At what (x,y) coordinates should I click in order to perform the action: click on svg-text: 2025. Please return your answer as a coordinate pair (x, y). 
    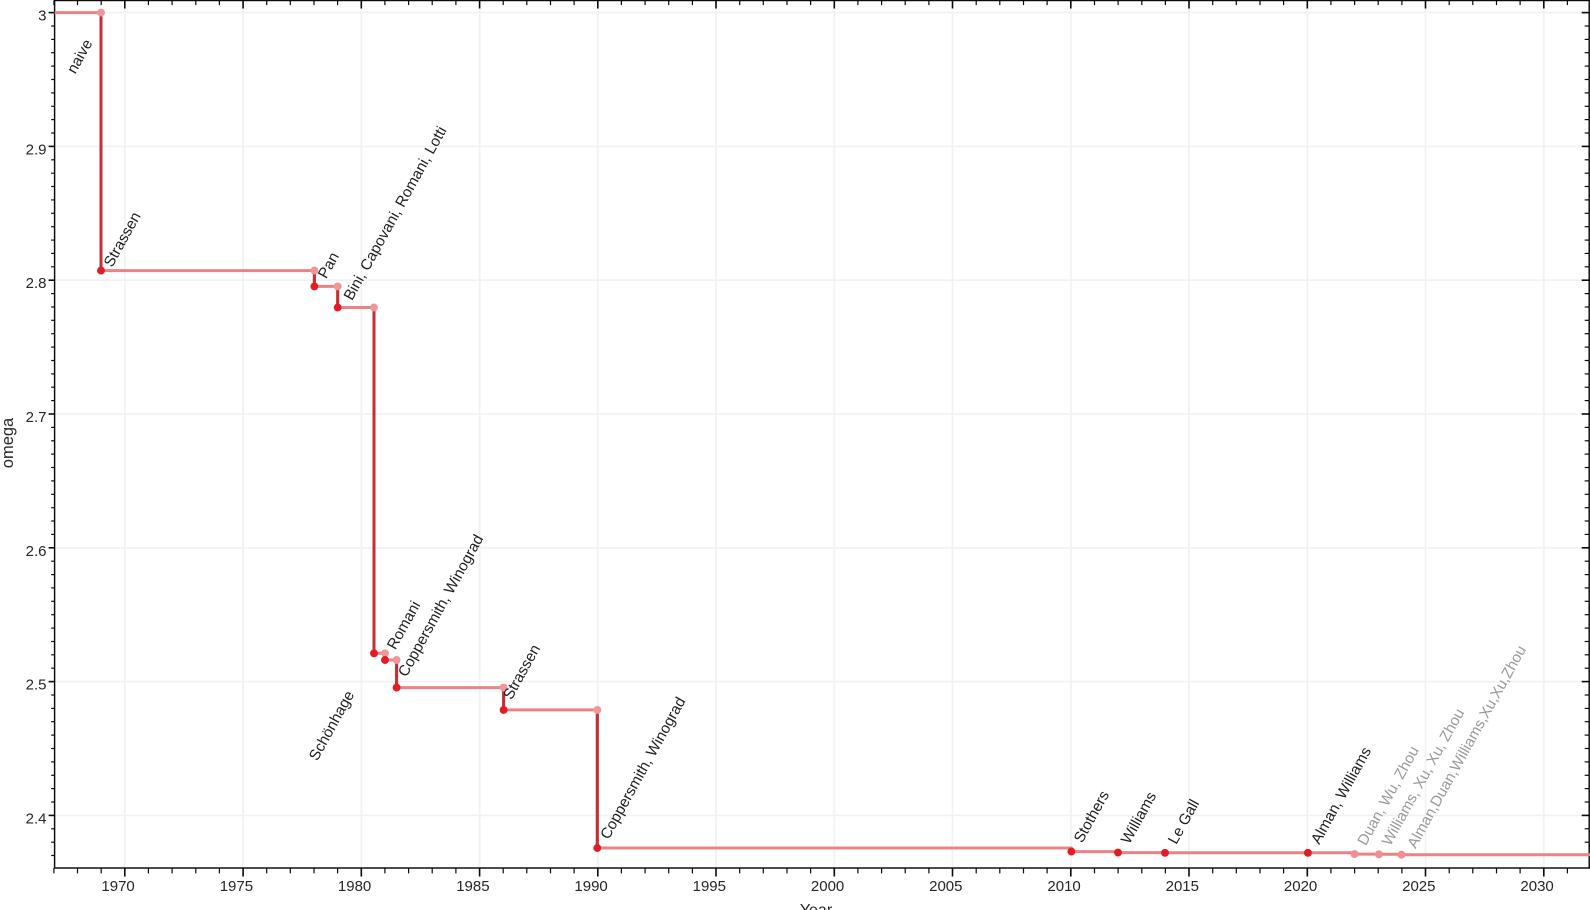
    Looking at the image, I should click on (1418, 886).